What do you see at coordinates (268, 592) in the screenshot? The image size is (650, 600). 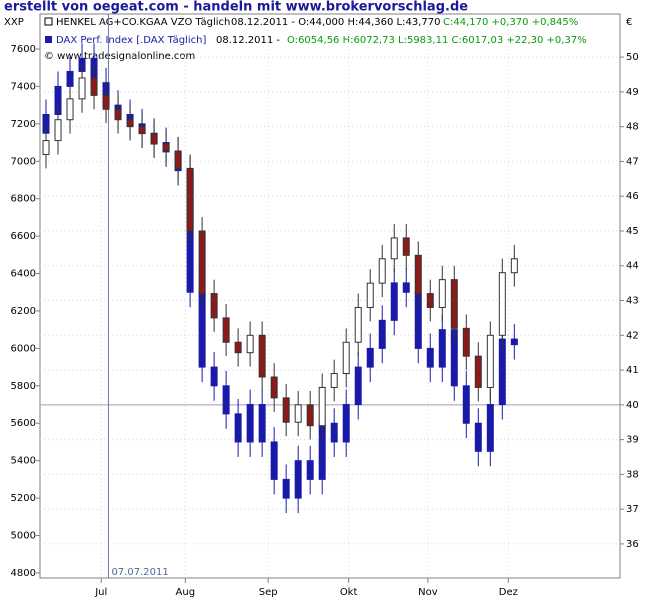 I see `x-tick-label: Sep` at bounding box center [268, 592].